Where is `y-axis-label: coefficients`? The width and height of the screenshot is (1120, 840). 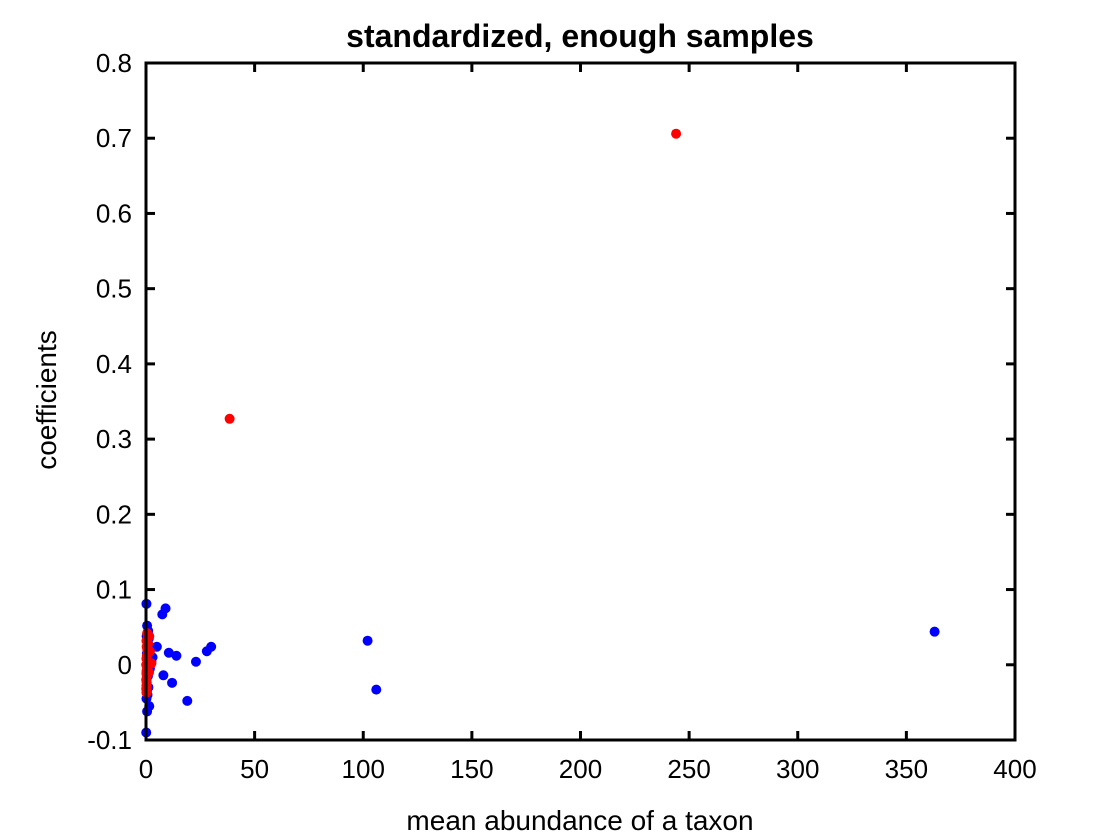
y-axis-label: coefficients is located at coordinates (46, 400).